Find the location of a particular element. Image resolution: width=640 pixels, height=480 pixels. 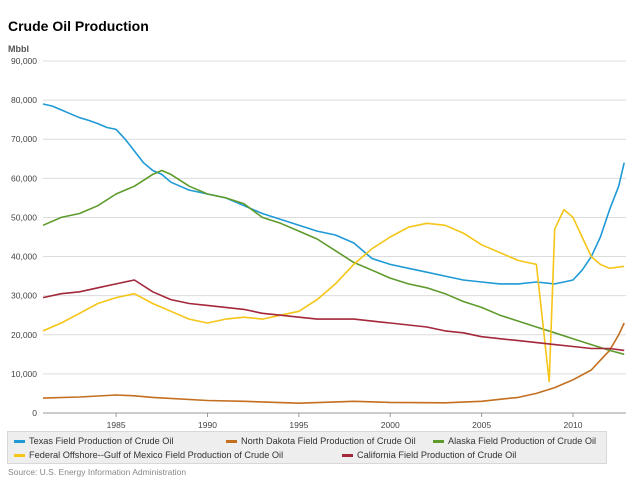

legend-item-2: Alaska Field Production of Crude Oil is located at coordinates (514, 441).